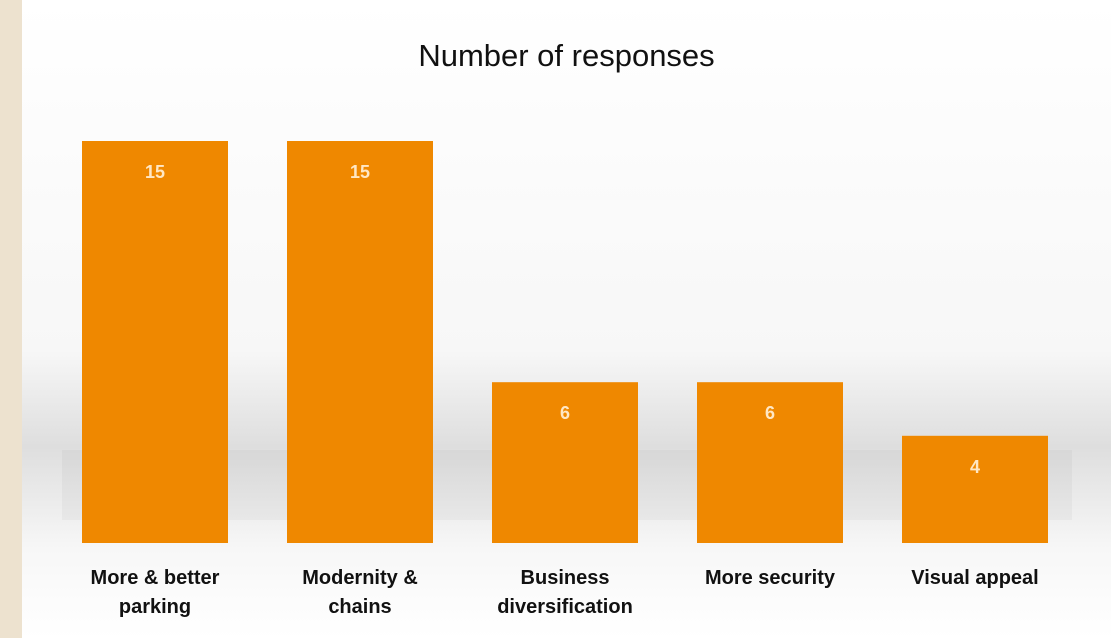 This screenshot has width=1111, height=638. I want to click on x-tick-label: Modernity & chains, so click(360, 593).